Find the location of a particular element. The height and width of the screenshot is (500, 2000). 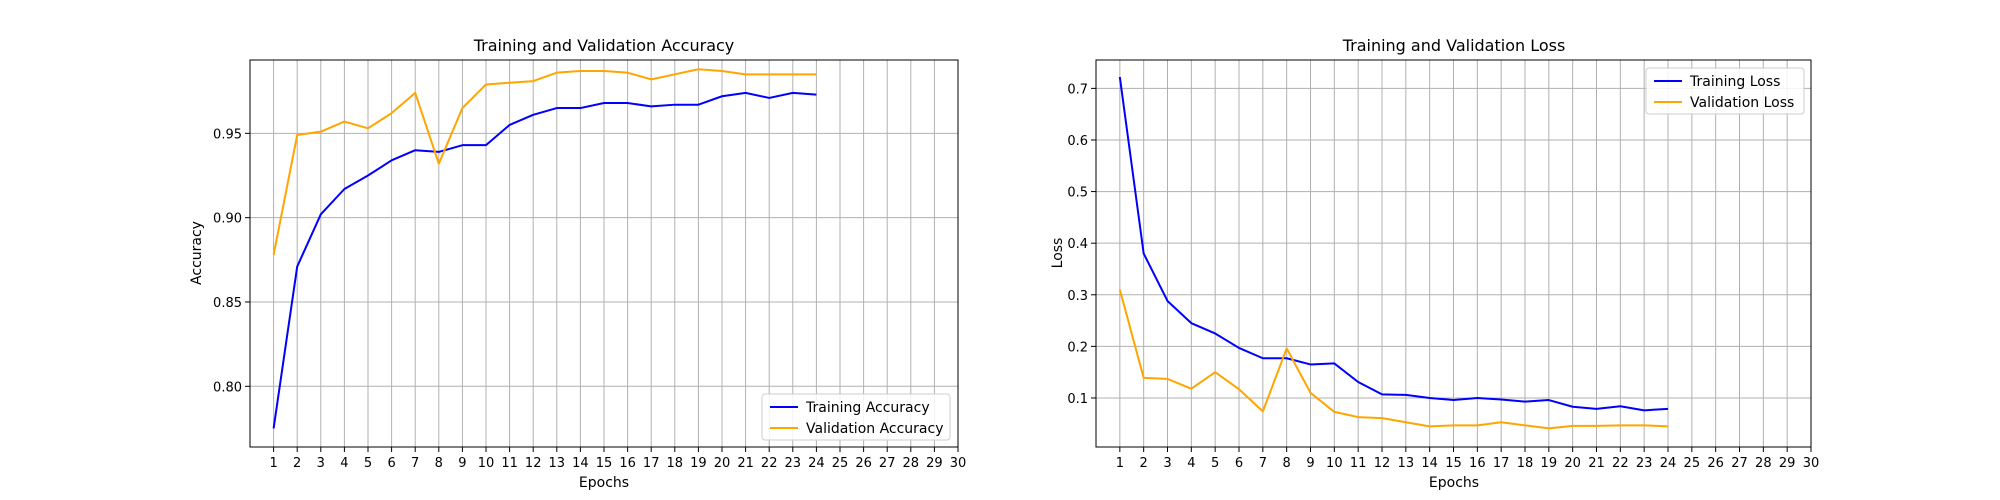

loss-x-tick-label: 25 is located at coordinates (1692, 463).